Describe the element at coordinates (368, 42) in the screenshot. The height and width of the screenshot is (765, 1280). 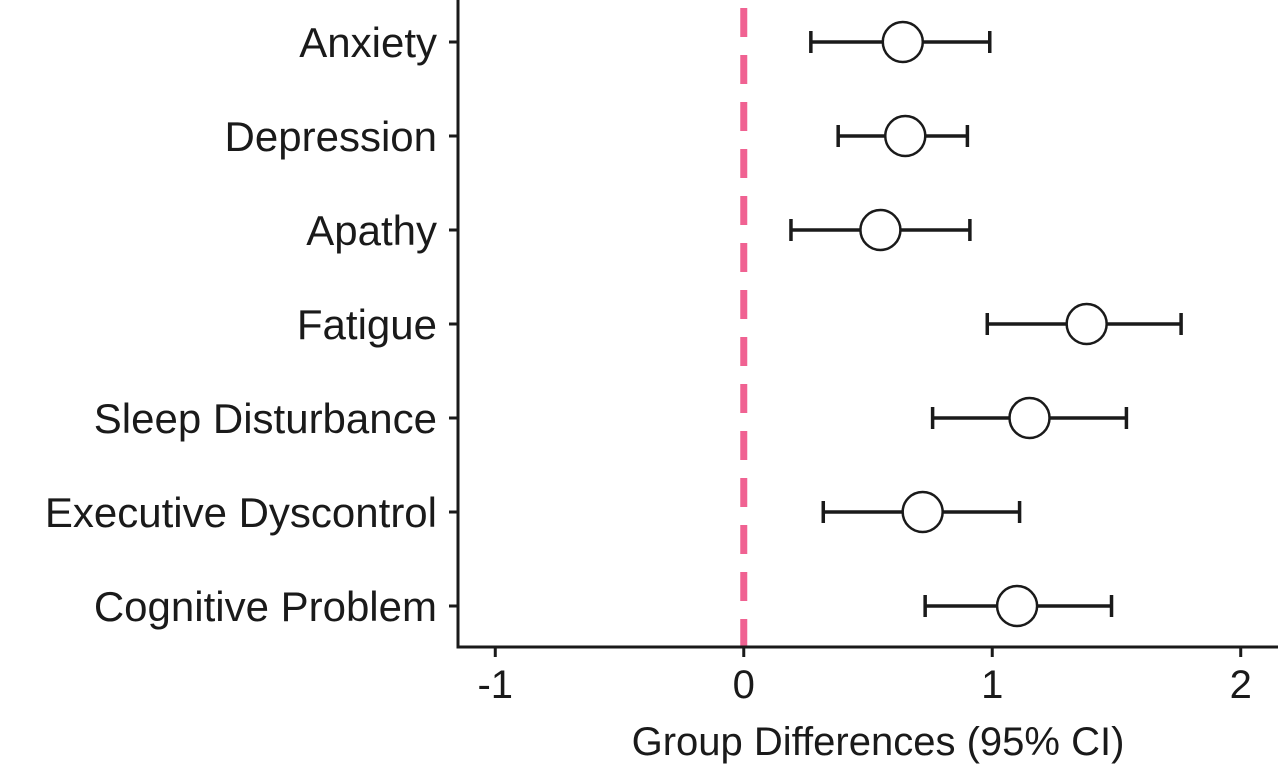
I see `category-label: Anxiety` at that location.